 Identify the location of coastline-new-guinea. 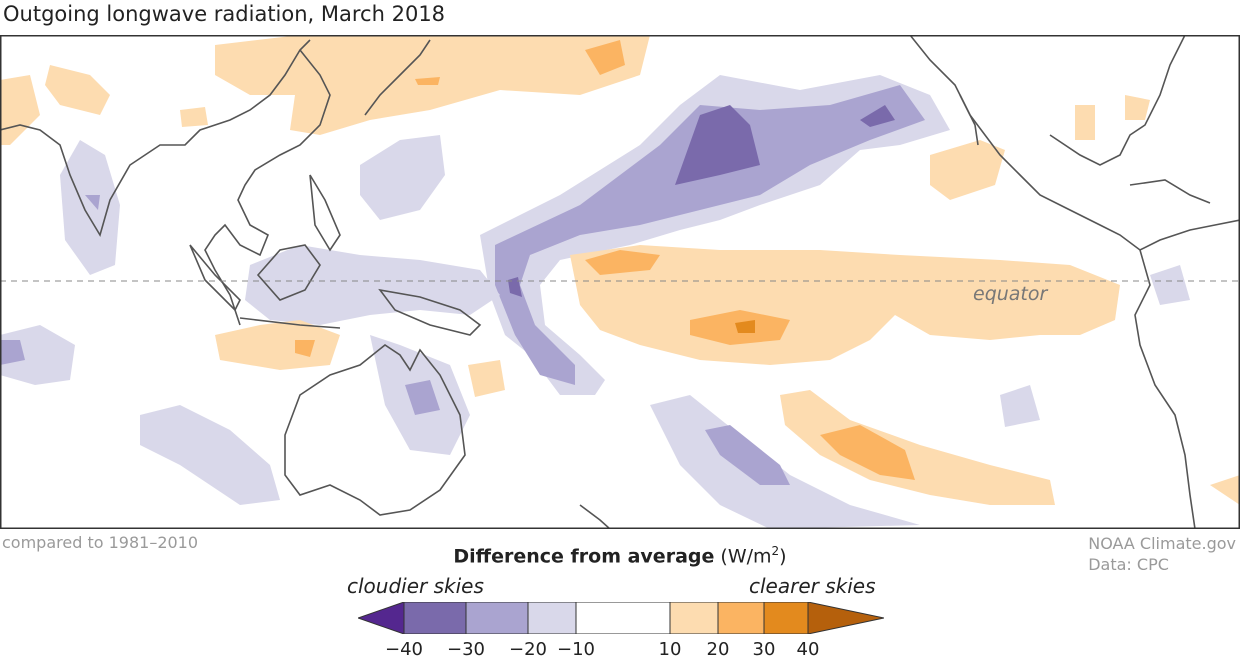
(430, 312).